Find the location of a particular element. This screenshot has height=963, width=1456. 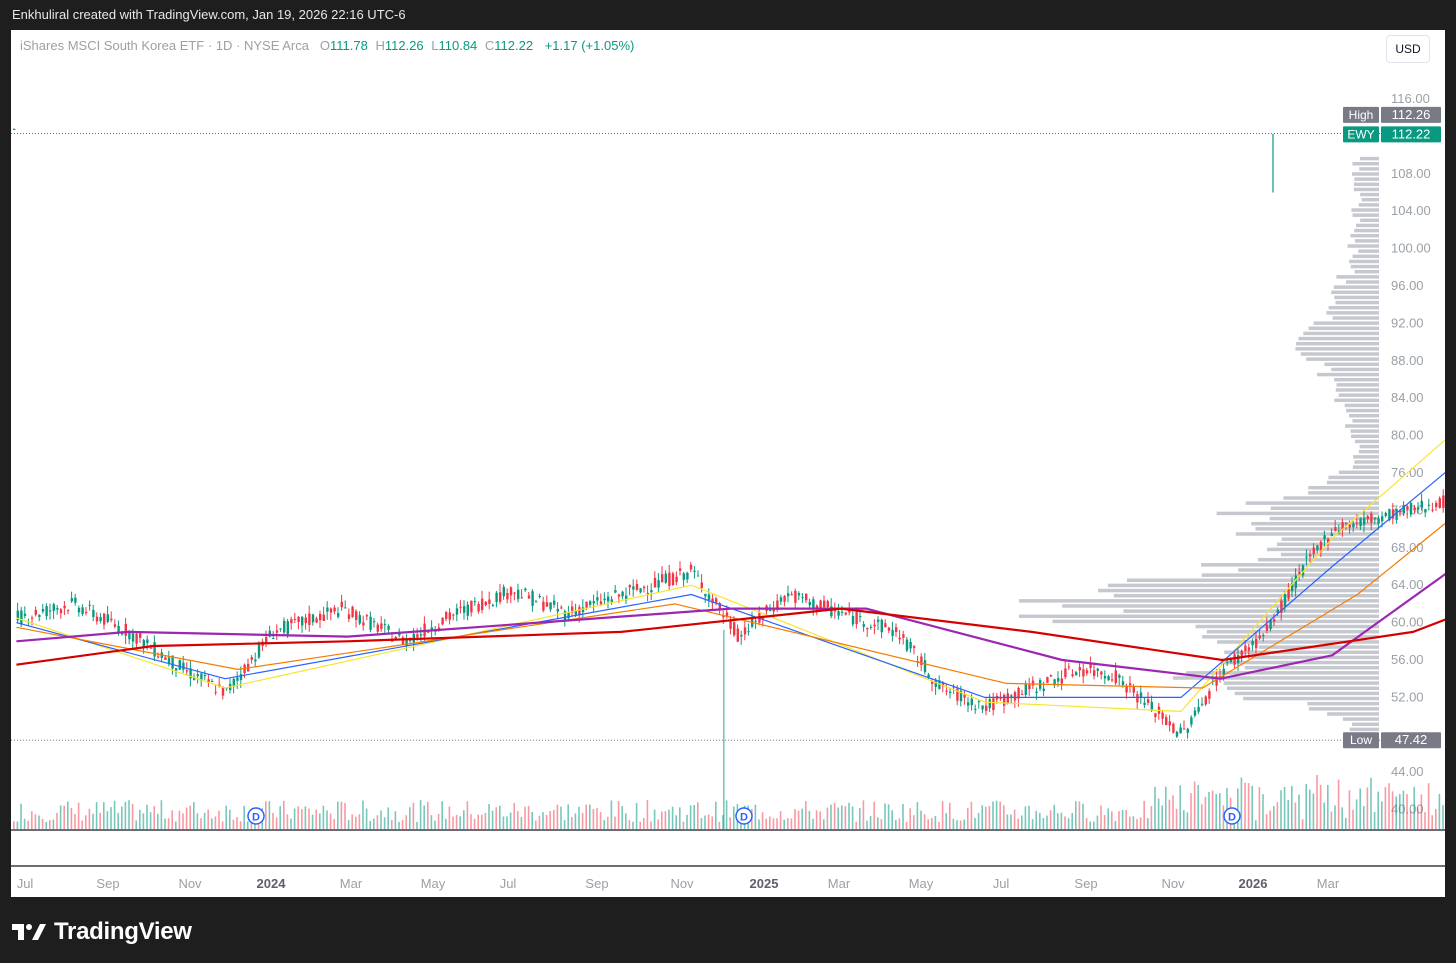

time-tick-label: Jul is located at coordinates (508, 883).